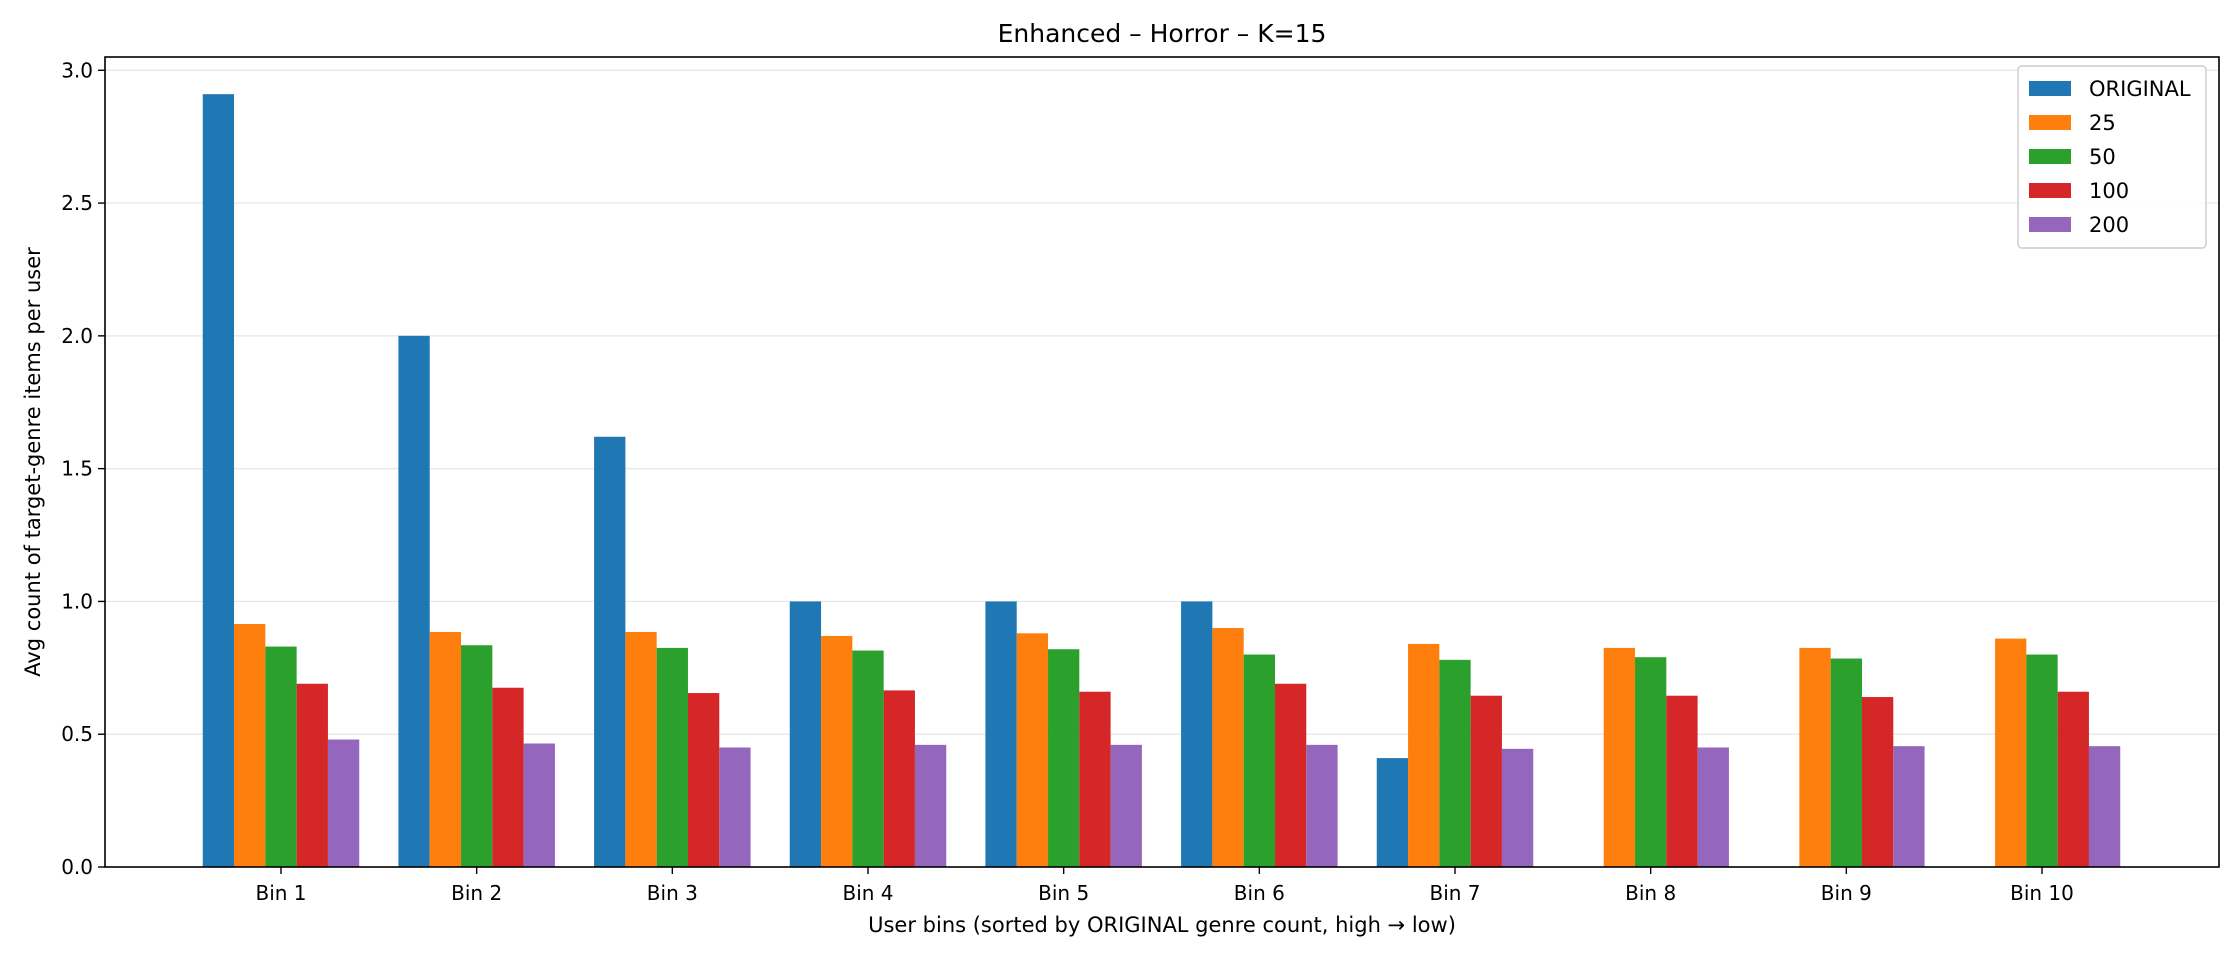  I want to click on x-tick-label: Bin 8, so click(1650, 893).